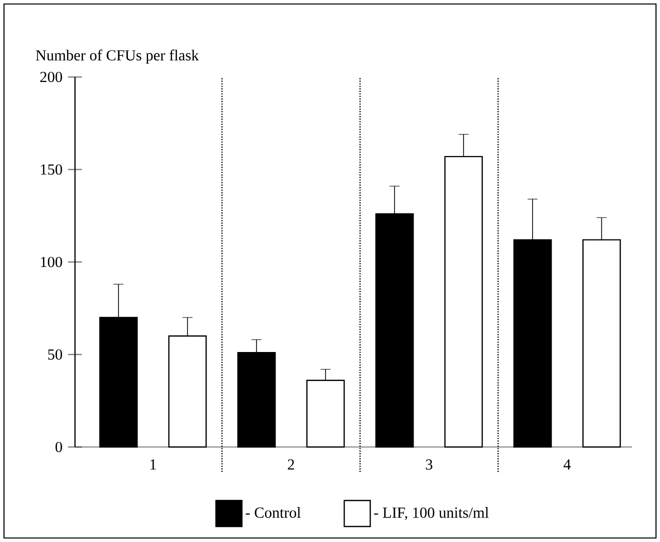 This screenshot has height=542, width=660. I want to click on legend-label: - Control, so click(273, 512).